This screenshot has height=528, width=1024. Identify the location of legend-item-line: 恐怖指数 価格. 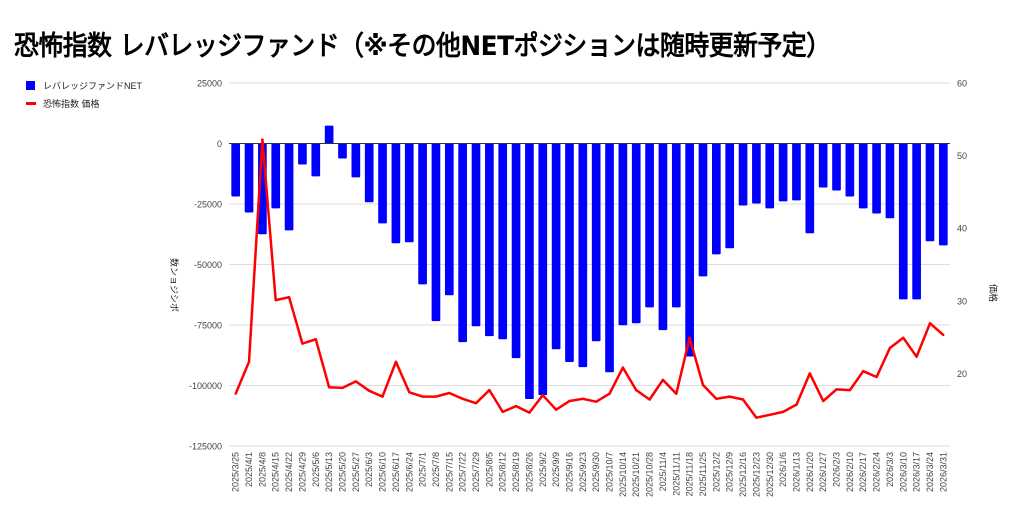
(84, 103).